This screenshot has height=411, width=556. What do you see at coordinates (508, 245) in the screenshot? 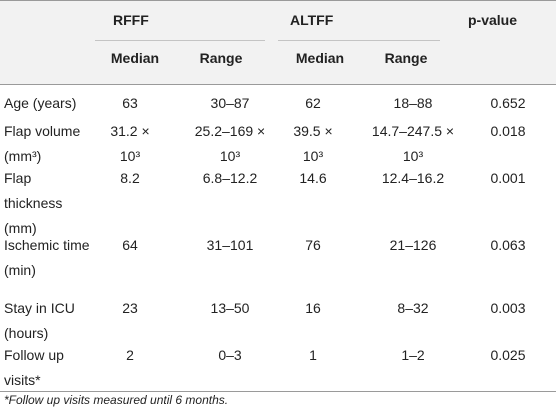
I see `cell: 0.063` at bounding box center [508, 245].